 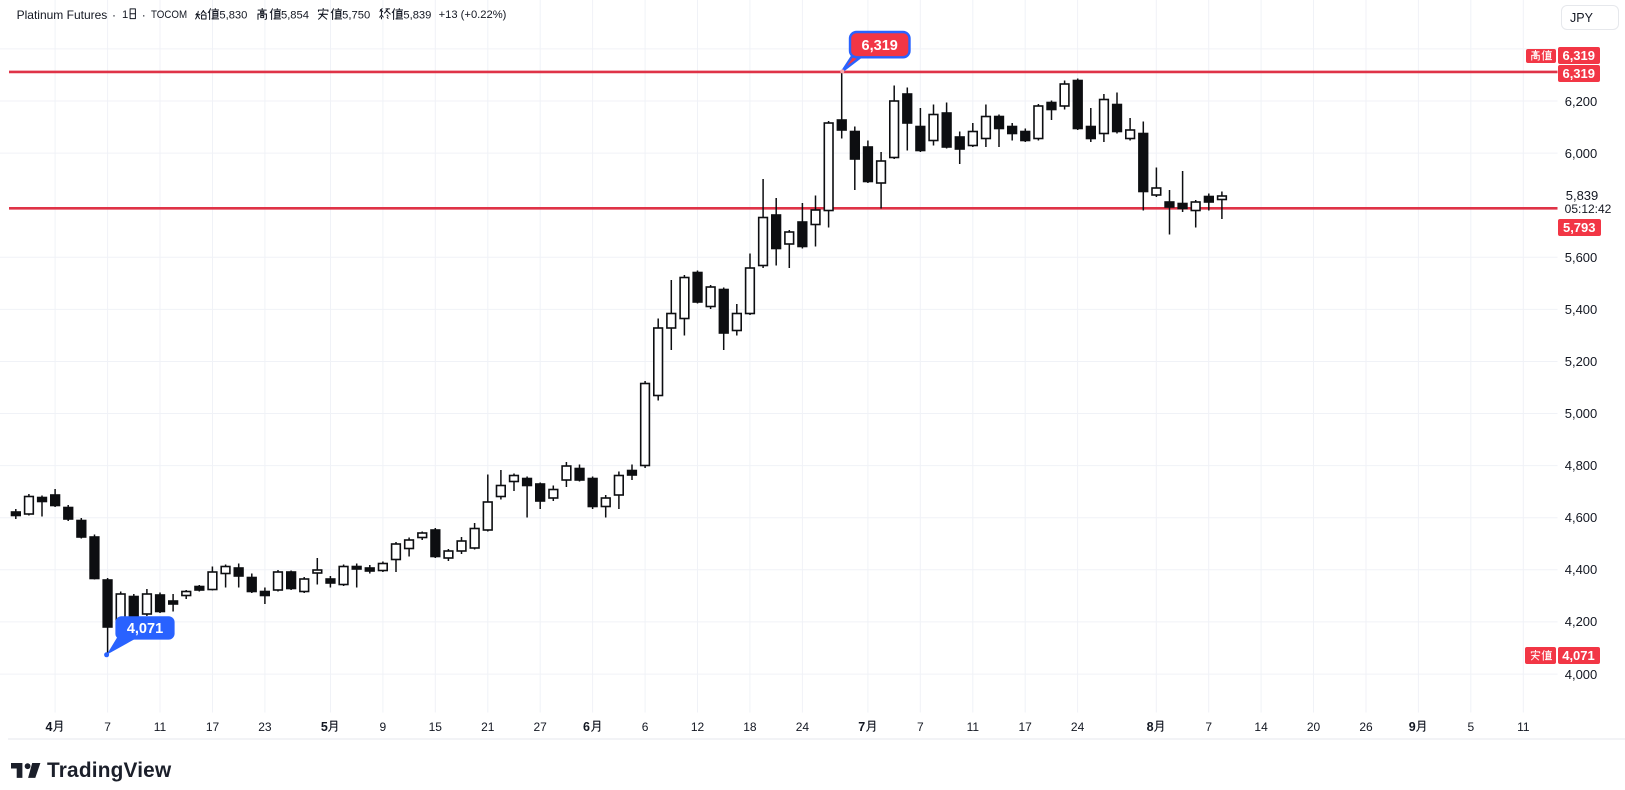 What do you see at coordinates (880, 46) in the screenshot?
I see `svg-text: 6,319` at bounding box center [880, 46].